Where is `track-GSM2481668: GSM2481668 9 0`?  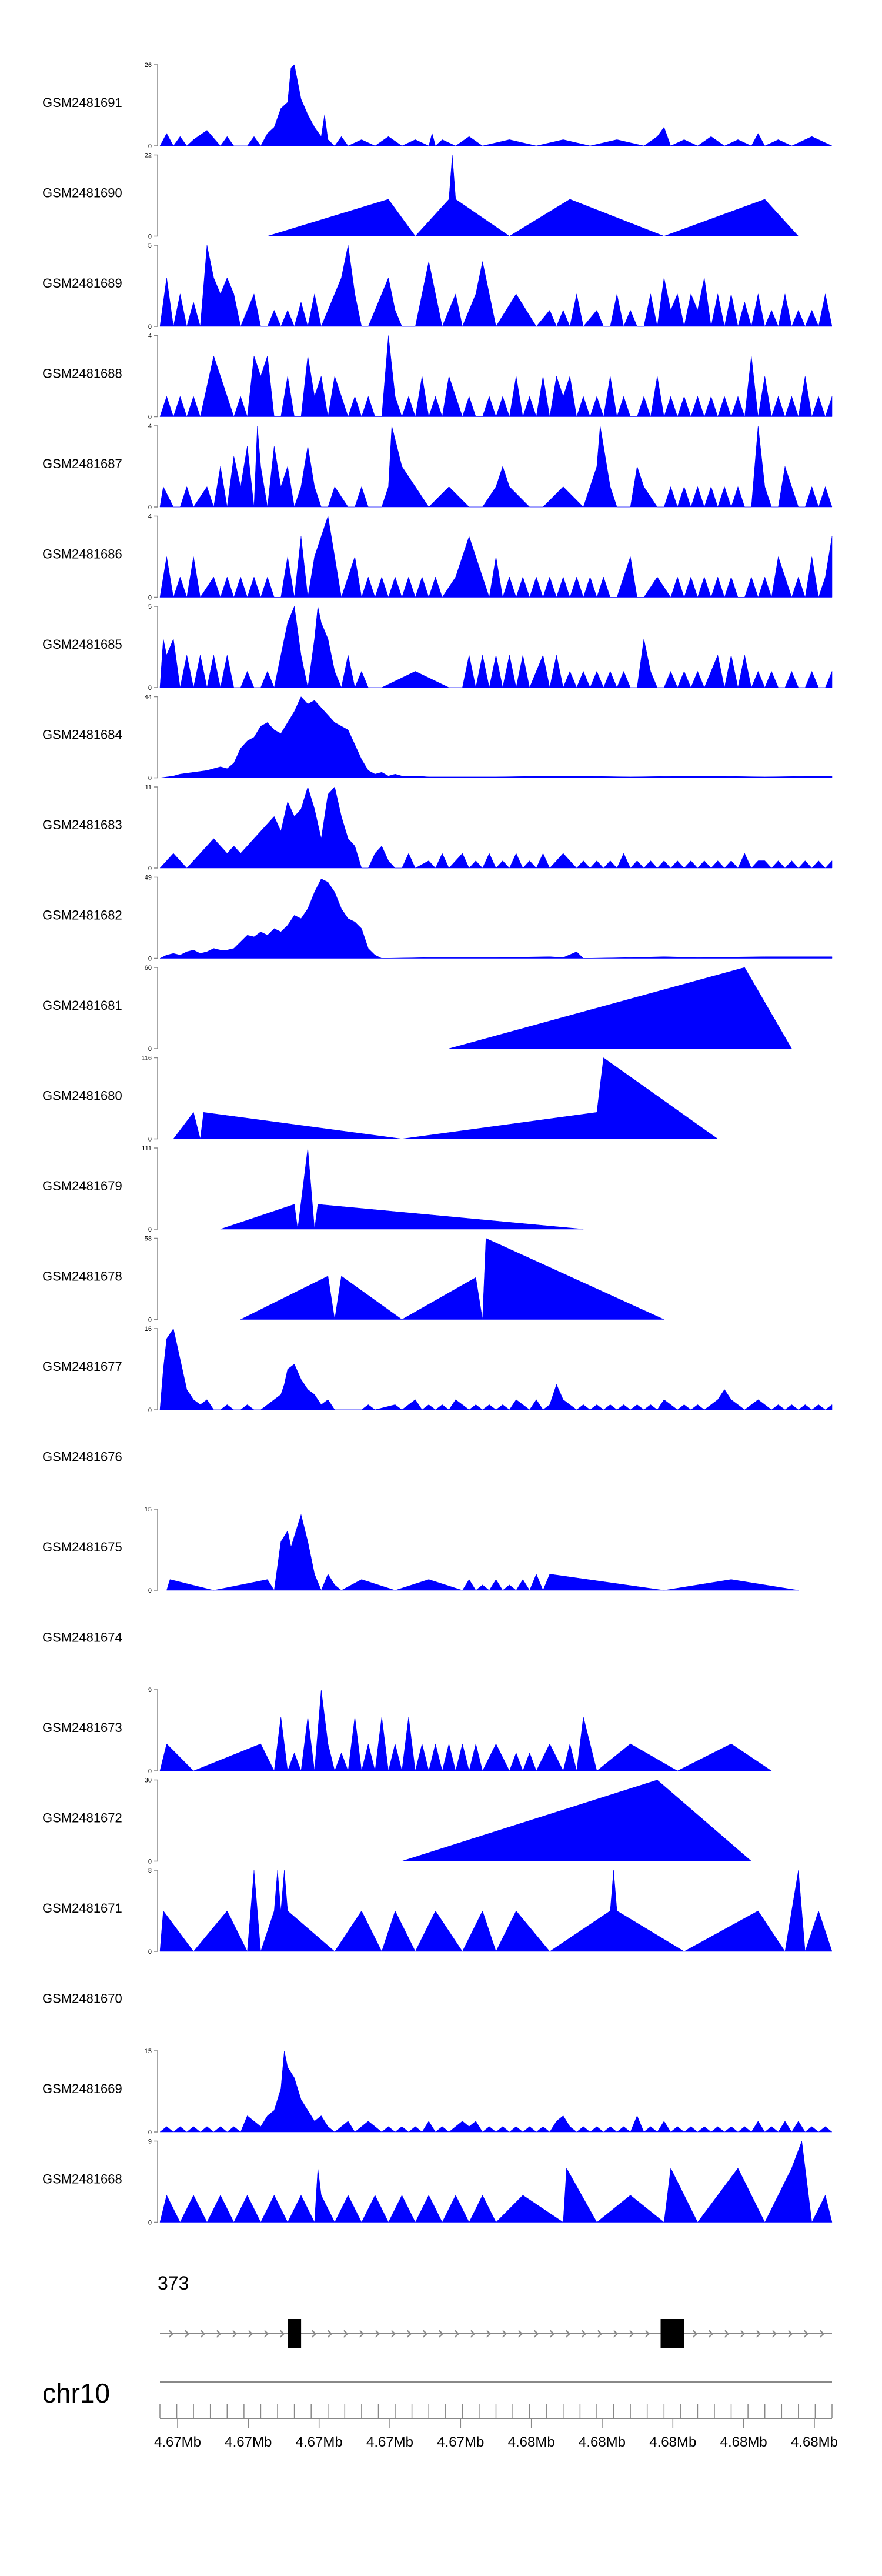
track-GSM2481668: GSM2481668 9 0 is located at coordinates (437, 2182).